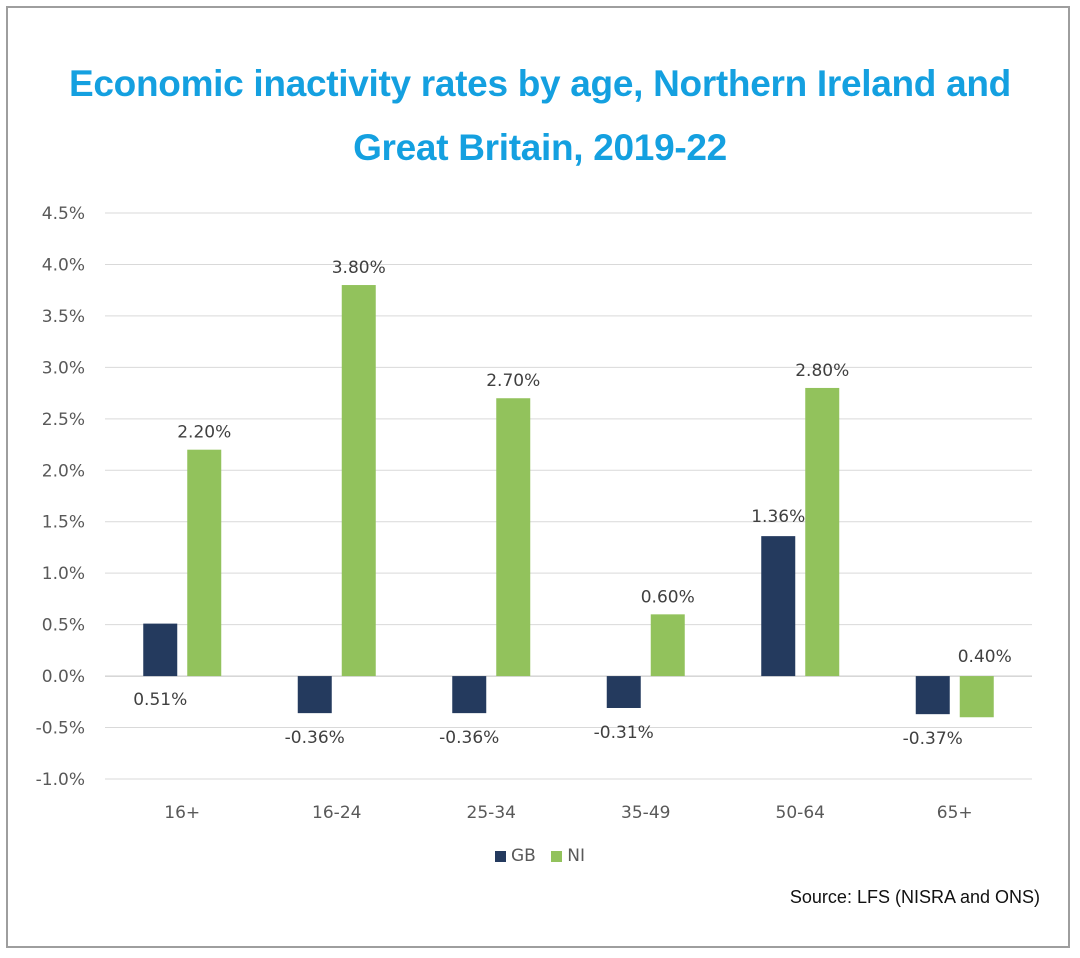  What do you see at coordinates (336, 813) in the screenshot?
I see `x-tick-label: 16-24` at bounding box center [336, 813].